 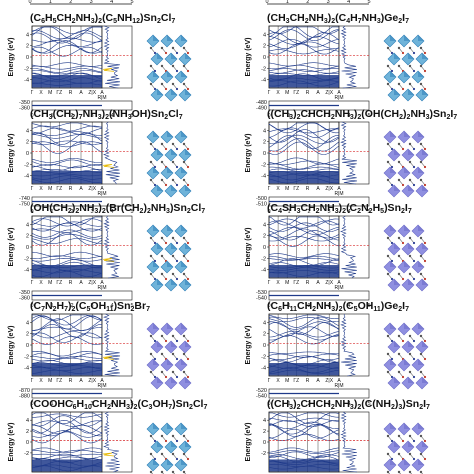 What do you see at coordinates (91, 2) in the screenshot?
I see `top-axis-tick: 3` at bounding box center [91, 2].